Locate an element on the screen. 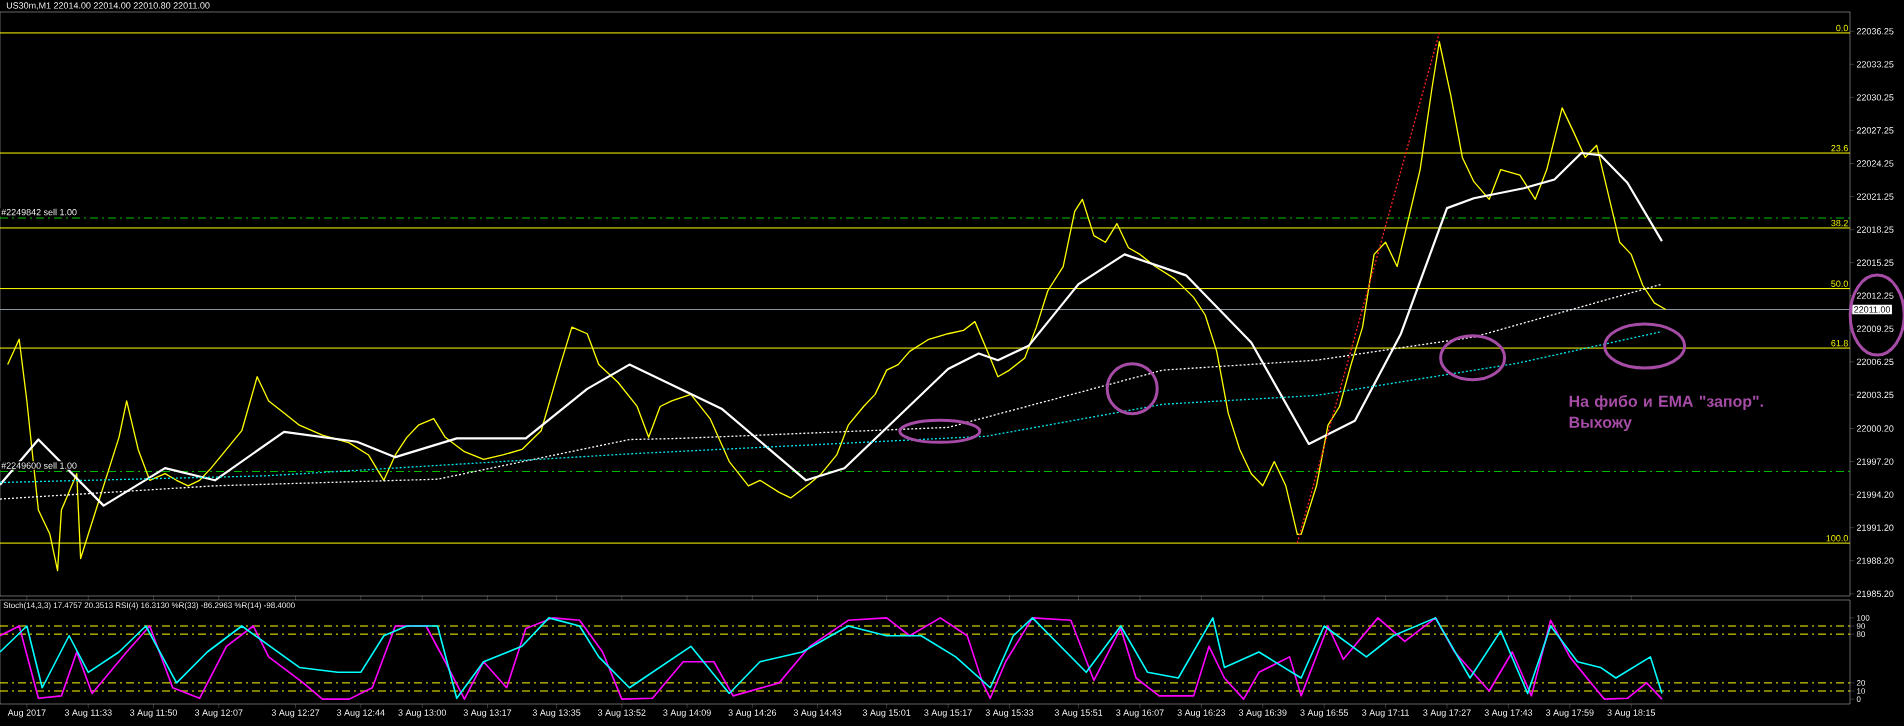  x-tick-label: 3 Aug 16:39 is located at coordinates (1262, 713).